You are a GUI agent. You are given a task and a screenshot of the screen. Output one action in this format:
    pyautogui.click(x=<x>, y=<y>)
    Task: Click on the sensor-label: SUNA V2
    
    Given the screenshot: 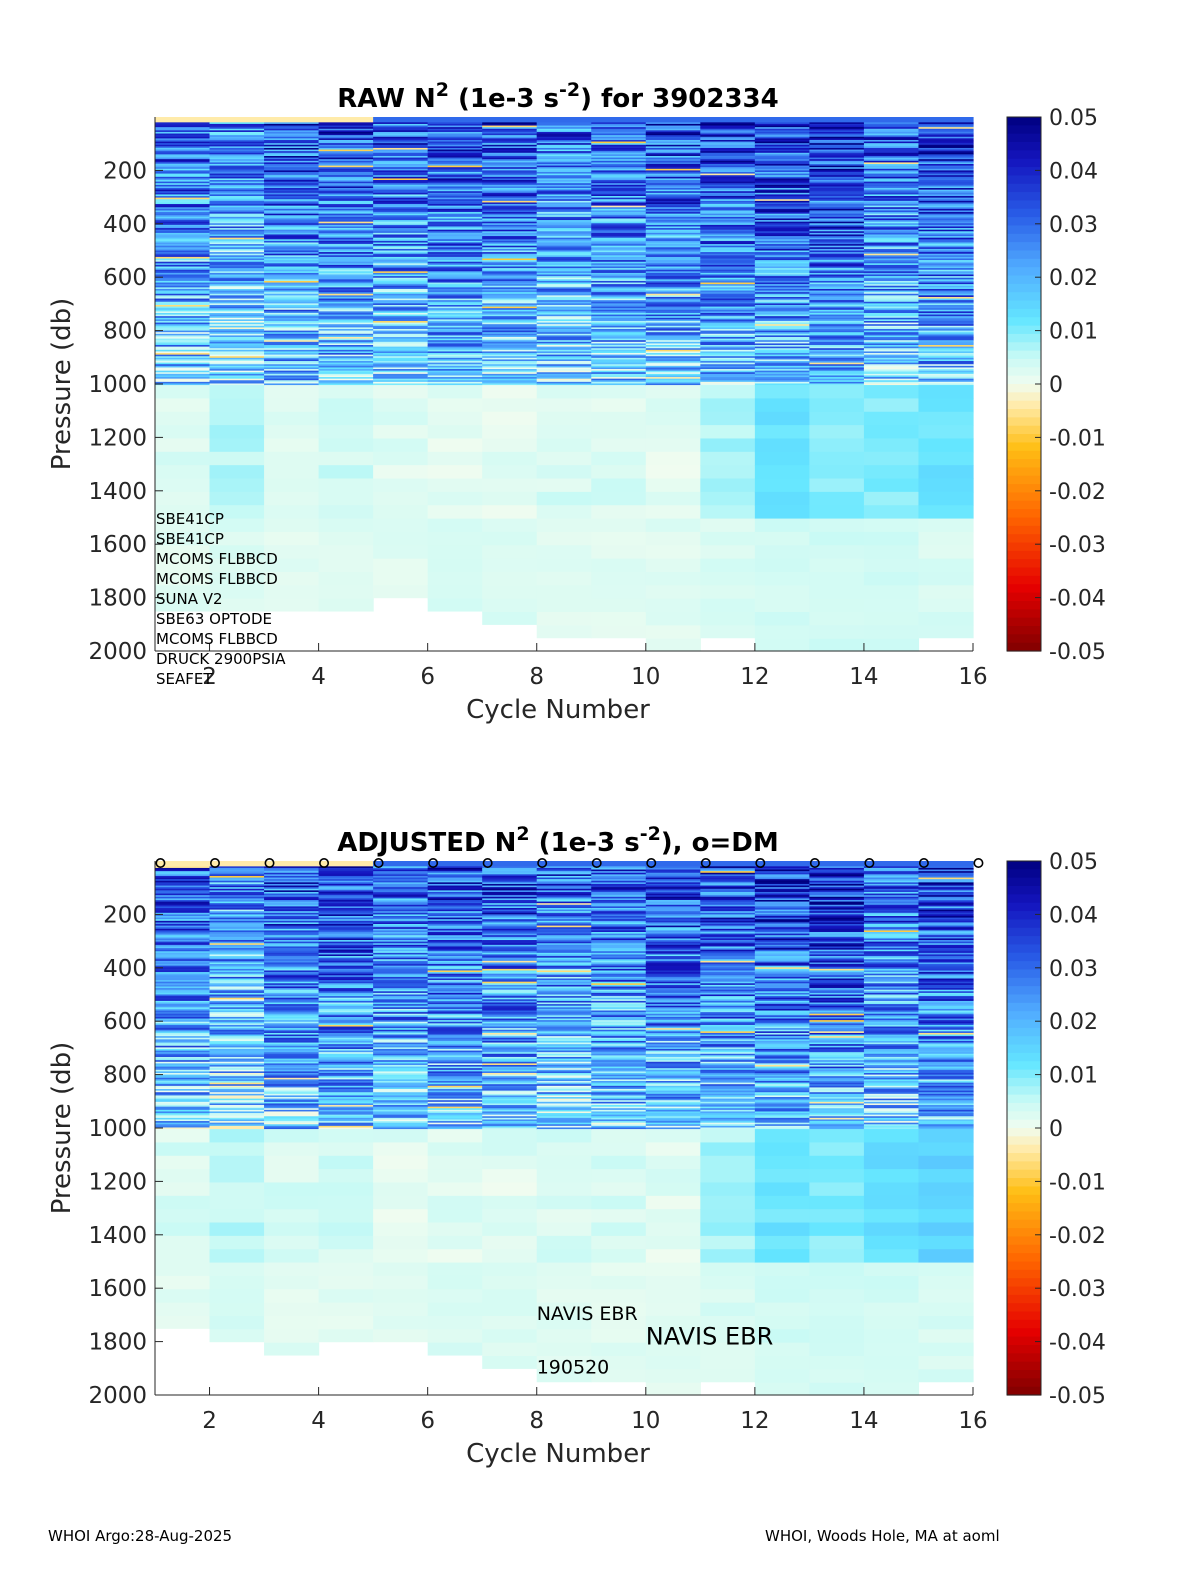 What is the action you would take?
    pyautogui.click(x=189, y=599)
    